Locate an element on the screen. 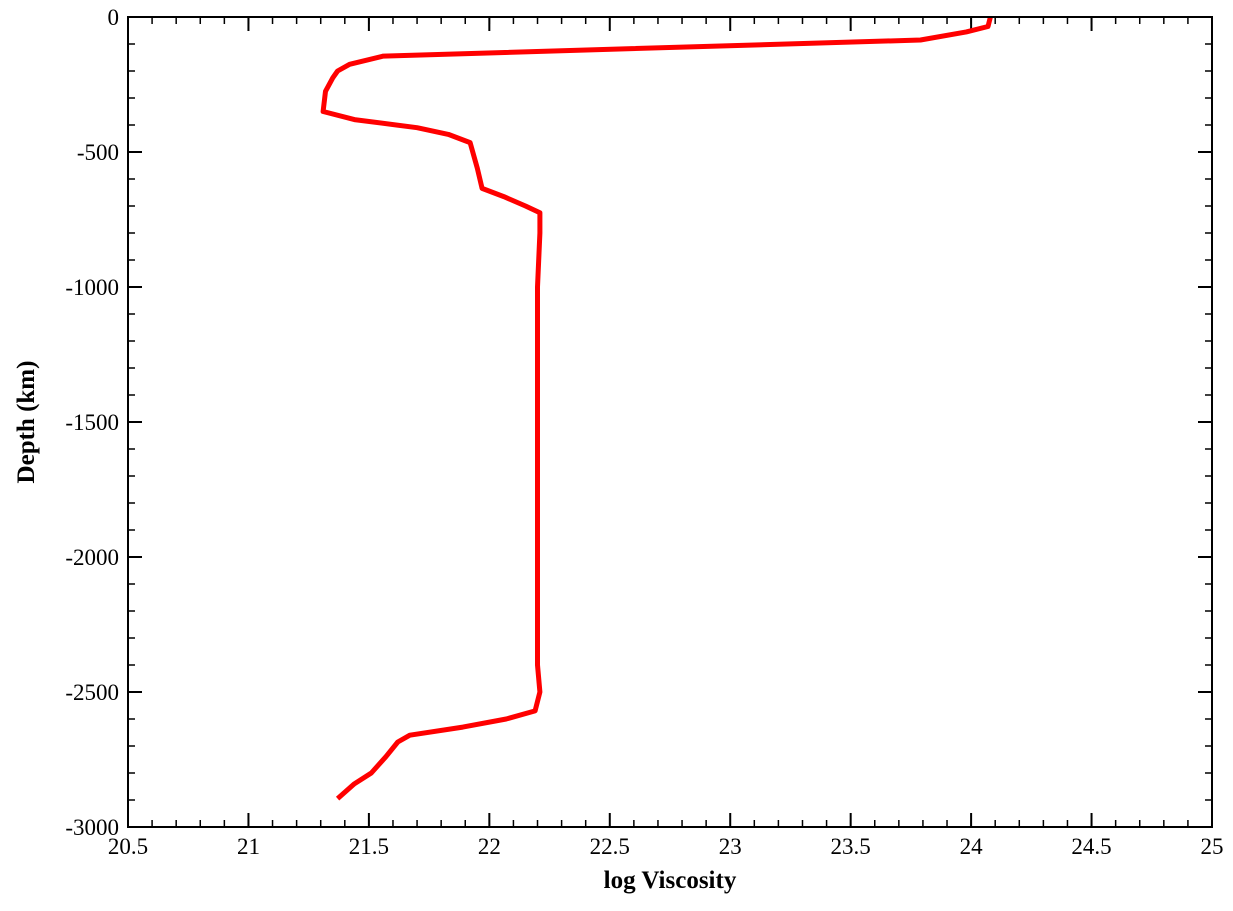 This screenshot has height=911, width=1233. x-tick-label: 21.5 is located at coordinates (369, 846).